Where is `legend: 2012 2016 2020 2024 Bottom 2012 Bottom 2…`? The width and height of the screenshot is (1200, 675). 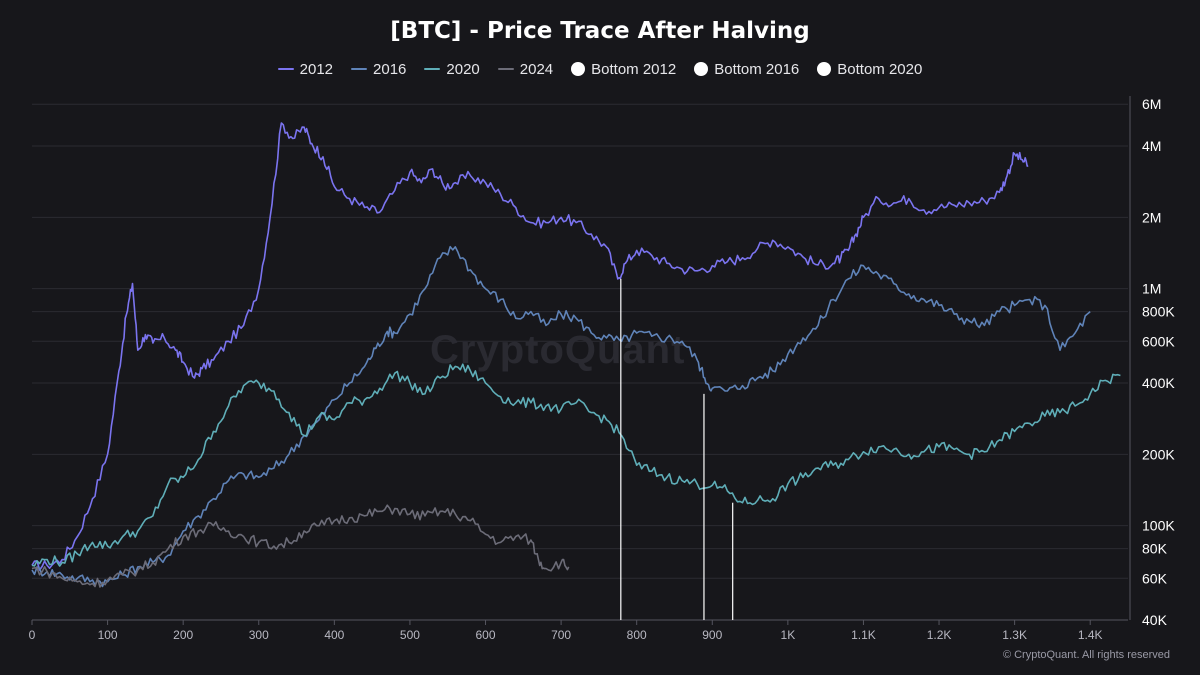
legend: 2012 2016 2020 2024 Bottom 2012 Bottom 2… is located at coordinates (600, 69).